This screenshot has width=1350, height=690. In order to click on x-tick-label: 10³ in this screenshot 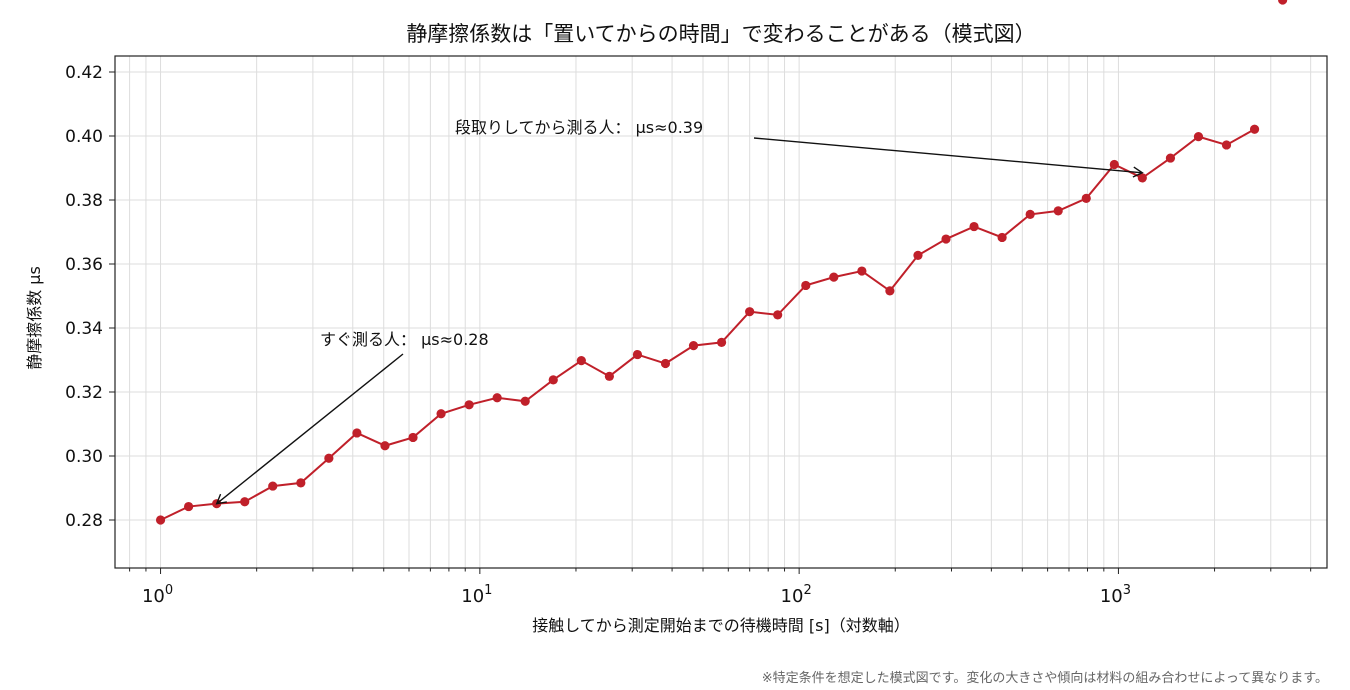, I will do `click(1115, 595)`.